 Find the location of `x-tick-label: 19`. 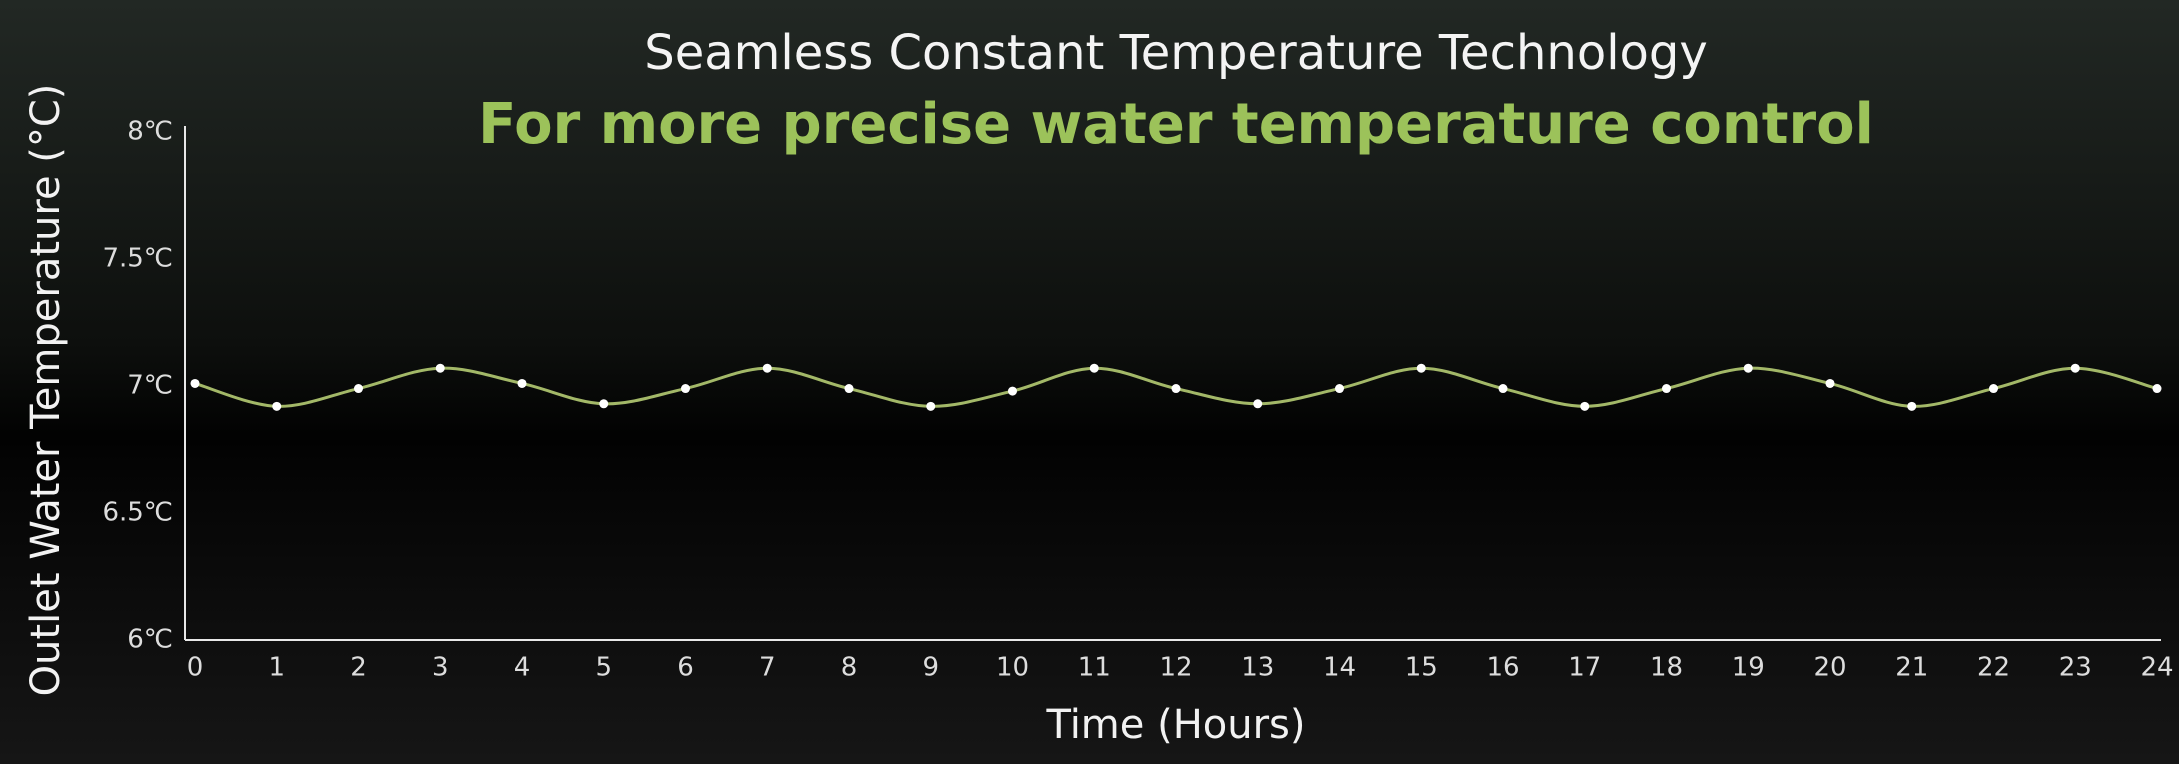

x-tick-label: 19 is located at coordinates (1748, 668).